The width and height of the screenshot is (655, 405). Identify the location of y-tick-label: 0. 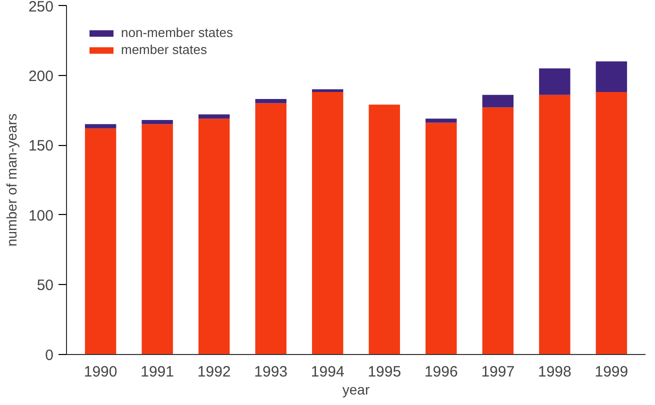
(49, 355).